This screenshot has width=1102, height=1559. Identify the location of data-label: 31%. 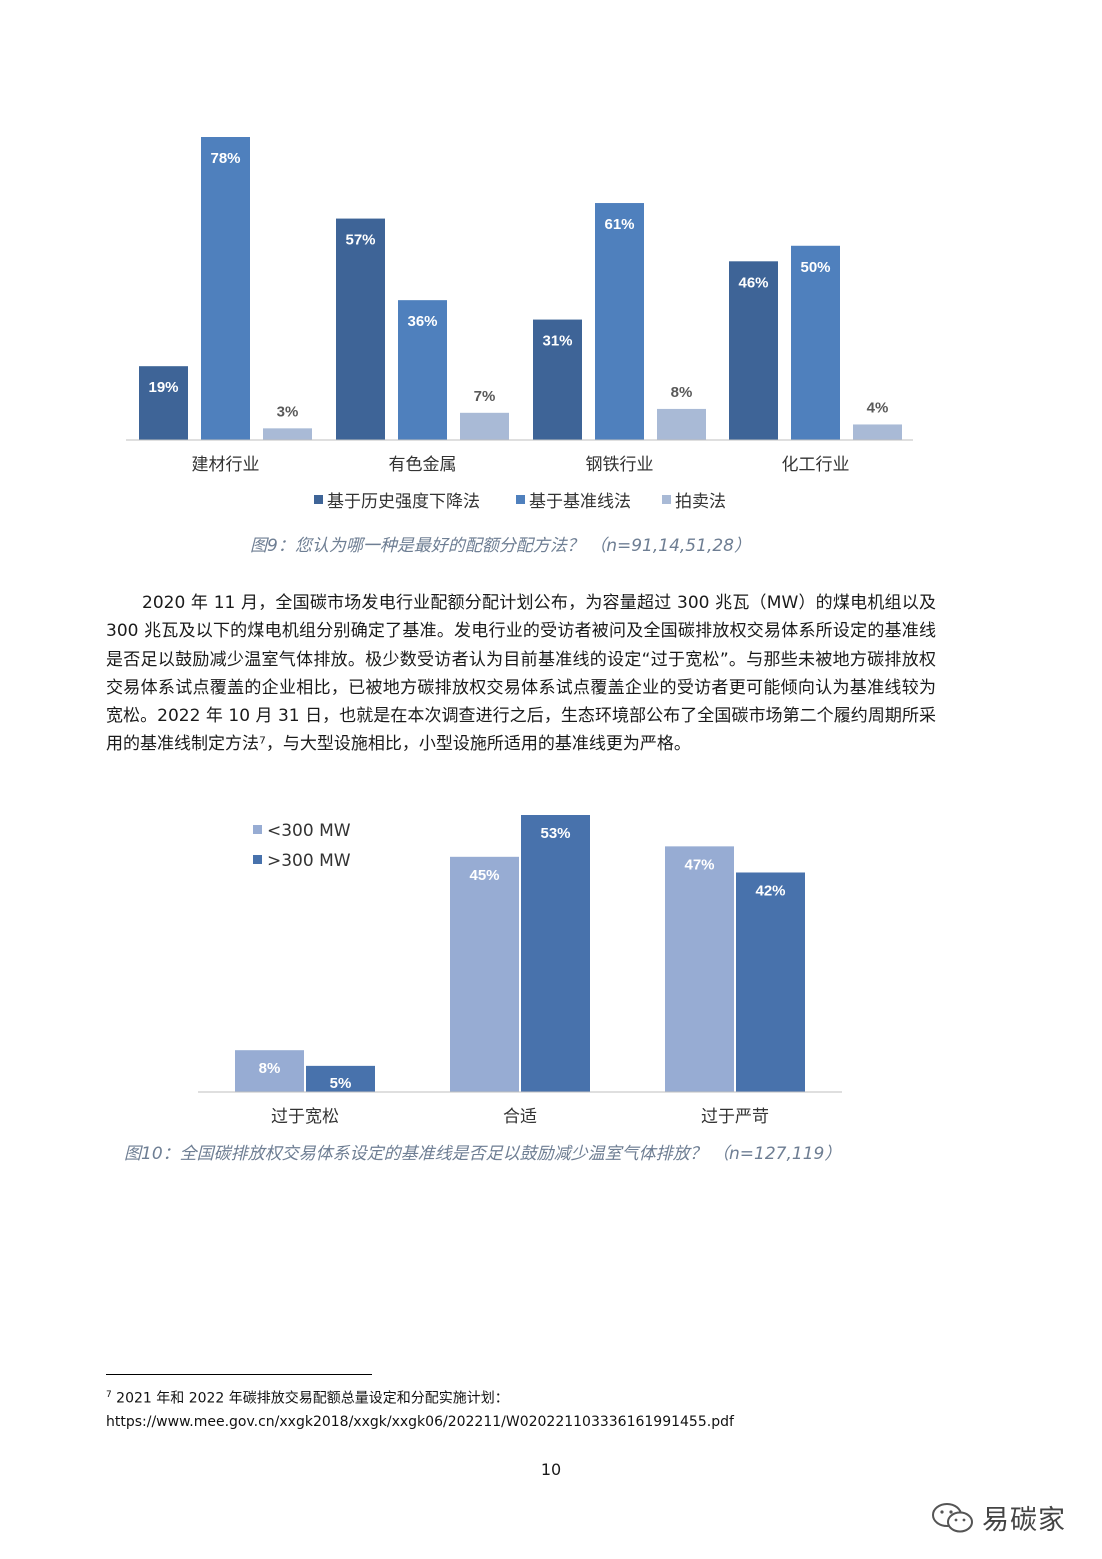
(557, 341).